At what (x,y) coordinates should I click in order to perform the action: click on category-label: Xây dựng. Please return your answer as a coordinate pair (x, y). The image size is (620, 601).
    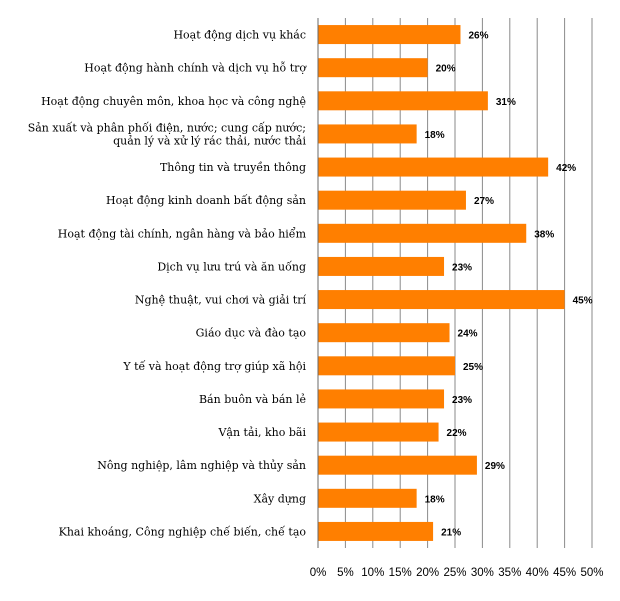
    Looking at the image, I should click on (280, 498).